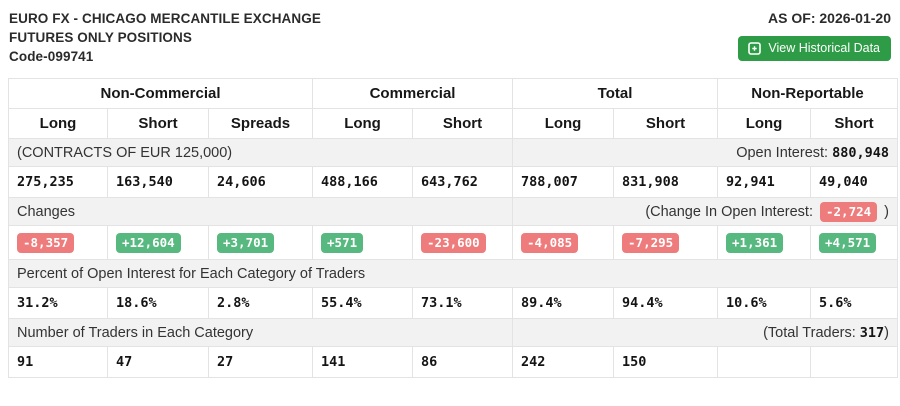  I want to click on position-cell: 488,166, so click(363, 182).